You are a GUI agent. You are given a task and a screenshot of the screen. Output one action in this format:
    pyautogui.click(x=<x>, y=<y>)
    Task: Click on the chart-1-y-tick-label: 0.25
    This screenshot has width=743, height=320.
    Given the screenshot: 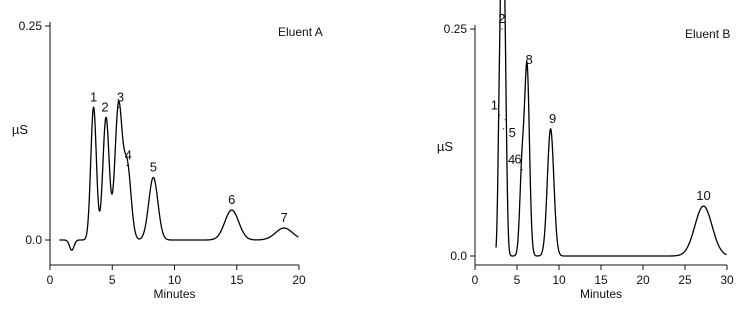 What is the action you would take?
    pyautogui.click(x=31, y=26)
    